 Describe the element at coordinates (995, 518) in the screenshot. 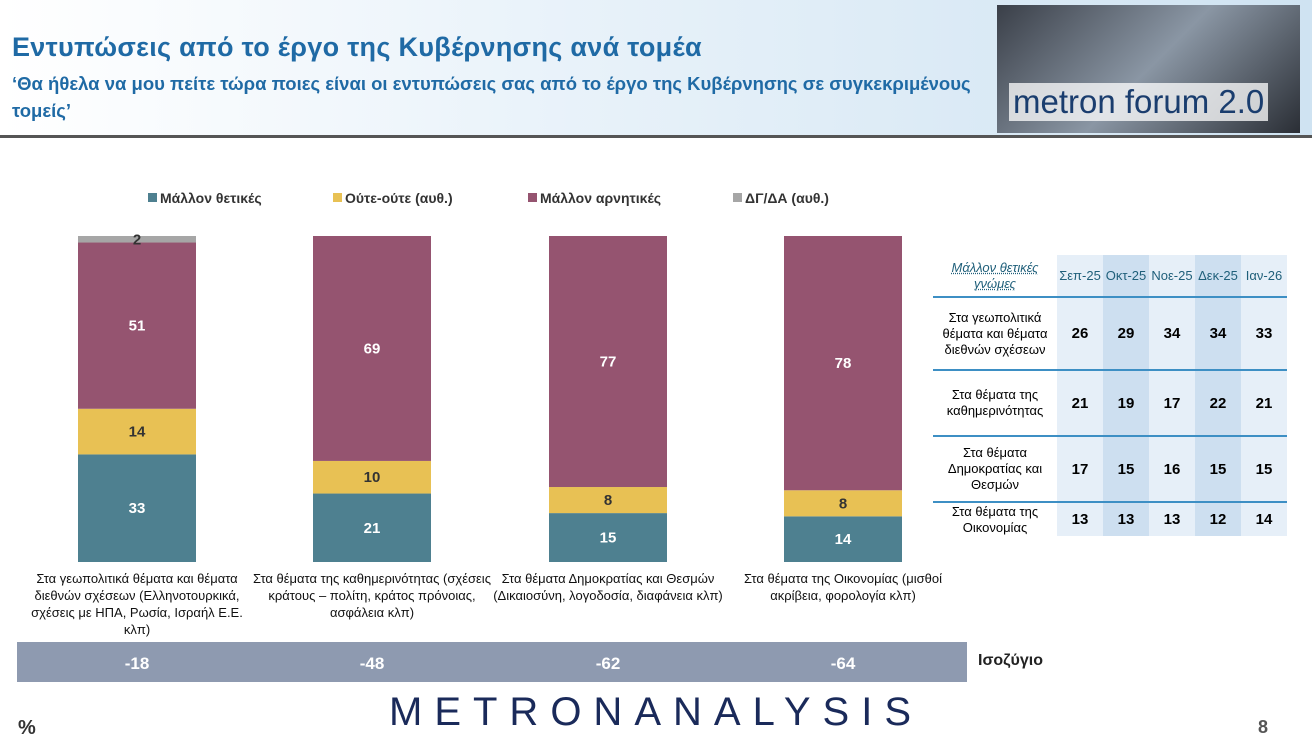

I see `table-row-label: Στα θέματα της Οικονομίας` at that location.